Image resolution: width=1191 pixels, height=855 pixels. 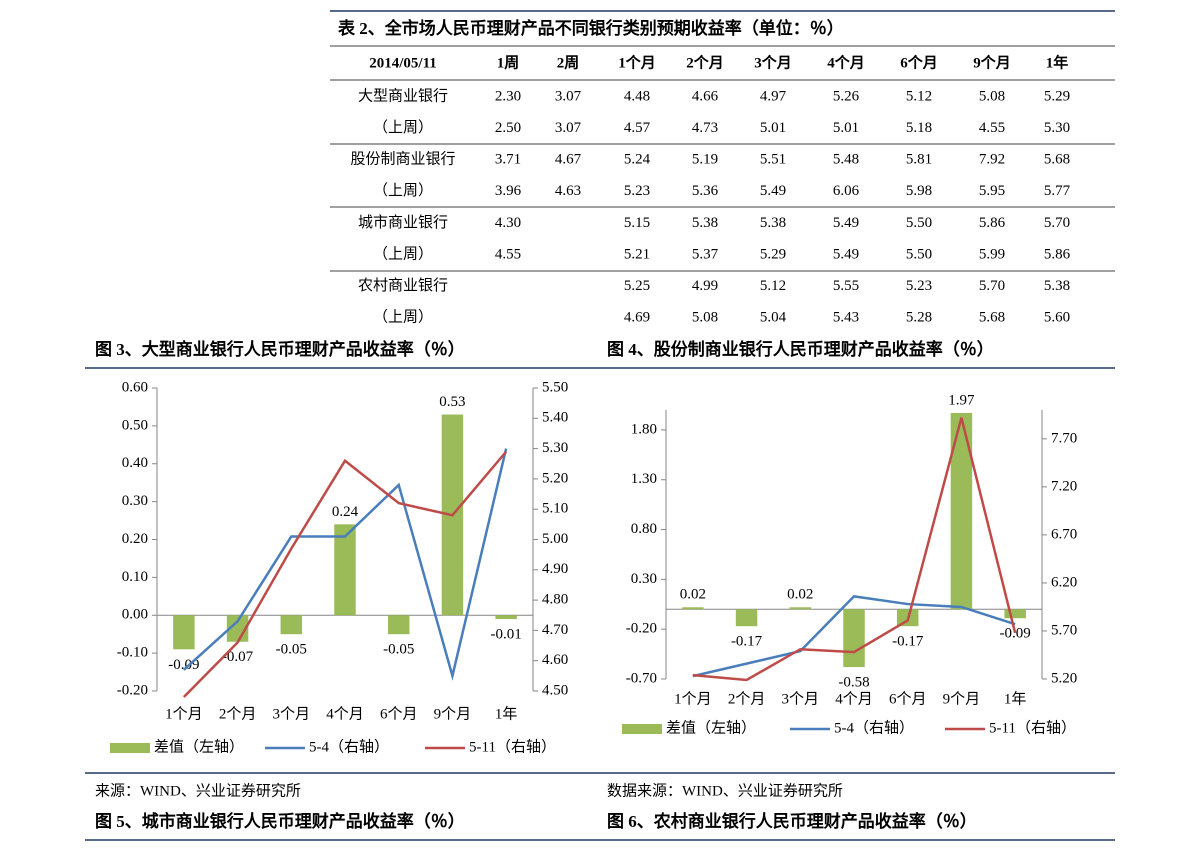 What do you see at coordinates (773, 191) in the screenshot?
I see `table-cell: 5.49` at bounding box center [773, 191].